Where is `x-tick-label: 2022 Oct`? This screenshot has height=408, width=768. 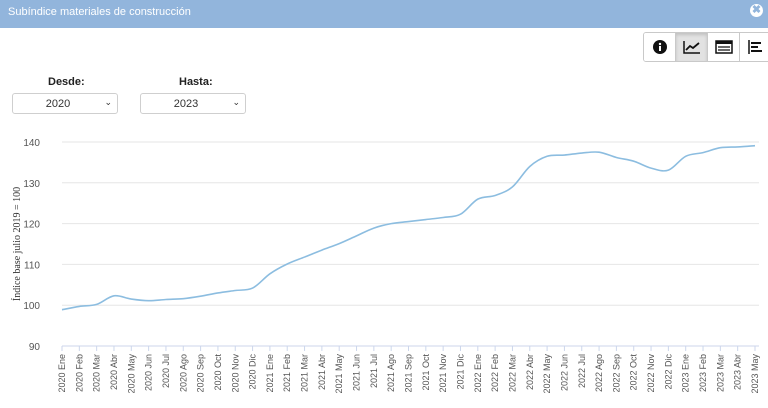 x-tick-label: 2022 Oct is located at coordinates (634, 372).